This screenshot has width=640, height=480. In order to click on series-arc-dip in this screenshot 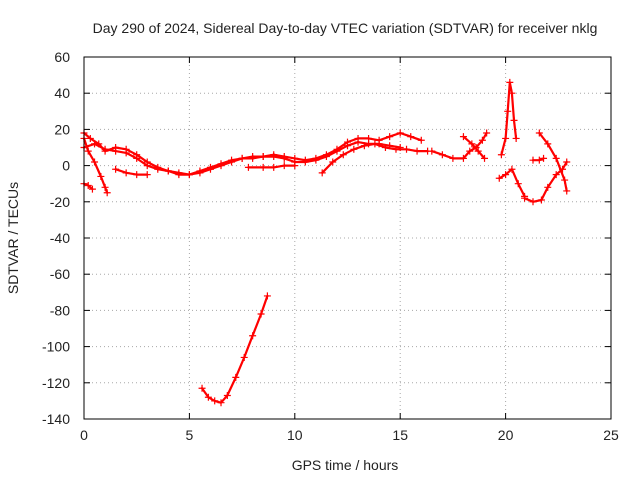, I will do `click(234, 349)`.